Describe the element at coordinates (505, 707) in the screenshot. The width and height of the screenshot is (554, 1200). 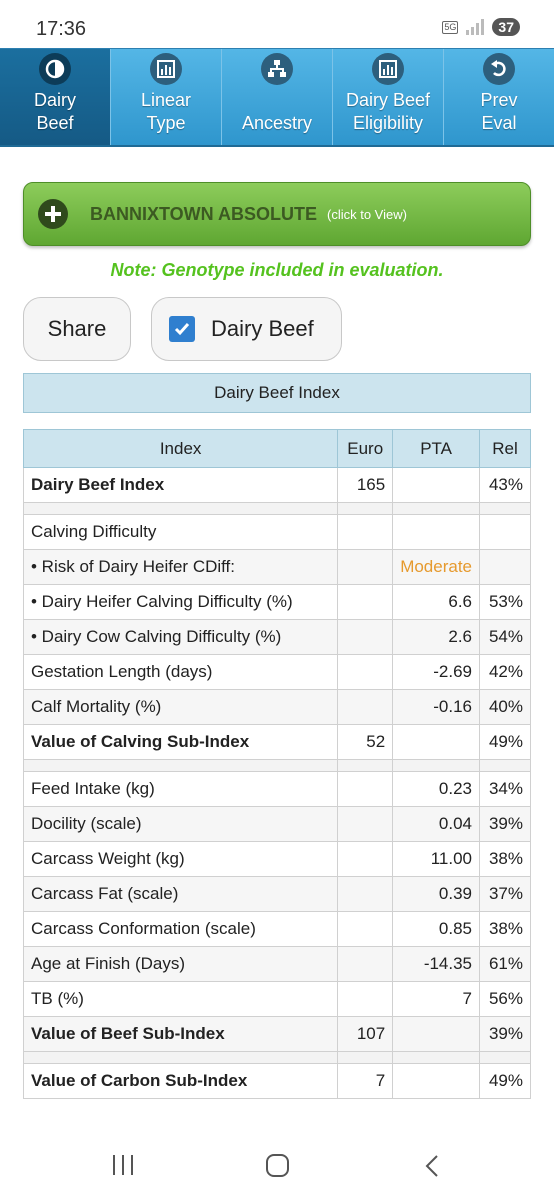
I see `rel-value: 40%` at that location.